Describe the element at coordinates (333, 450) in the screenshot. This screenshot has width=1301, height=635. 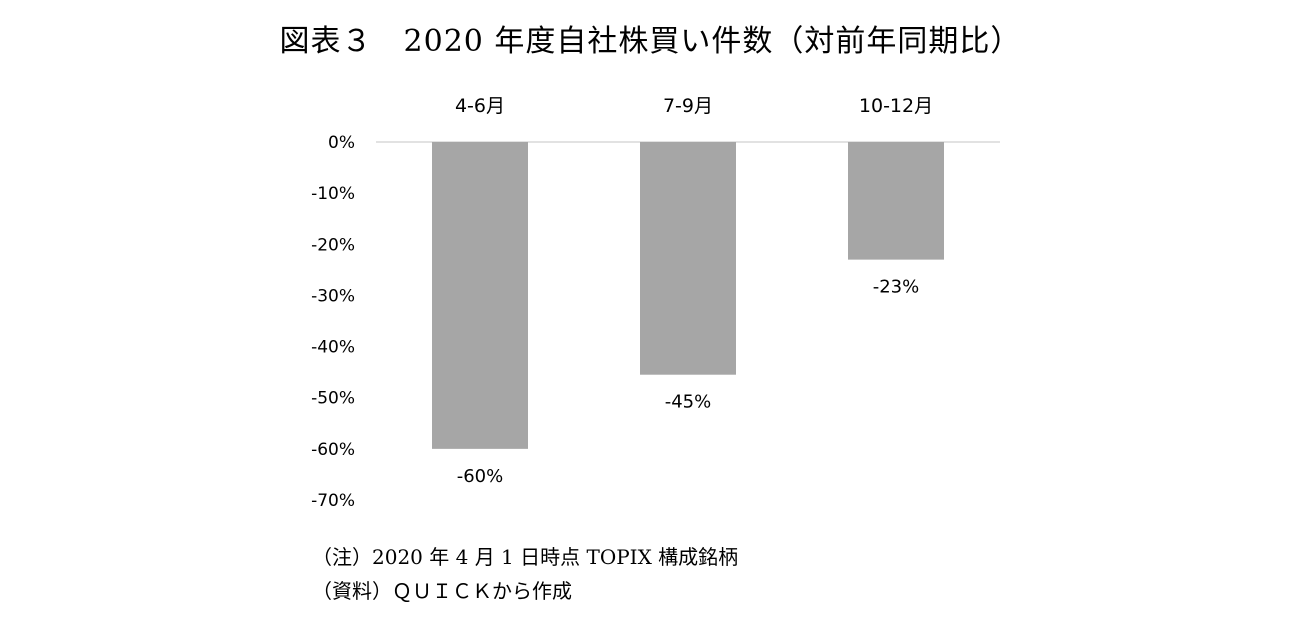
I see `y-tick-label: -60%` at that location.